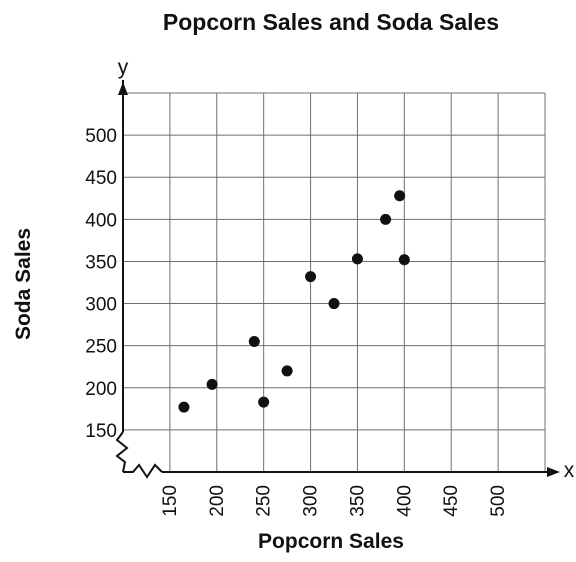 The image size is (576, 562). I want to click on y-tick-label: 200, so click(101, 389).